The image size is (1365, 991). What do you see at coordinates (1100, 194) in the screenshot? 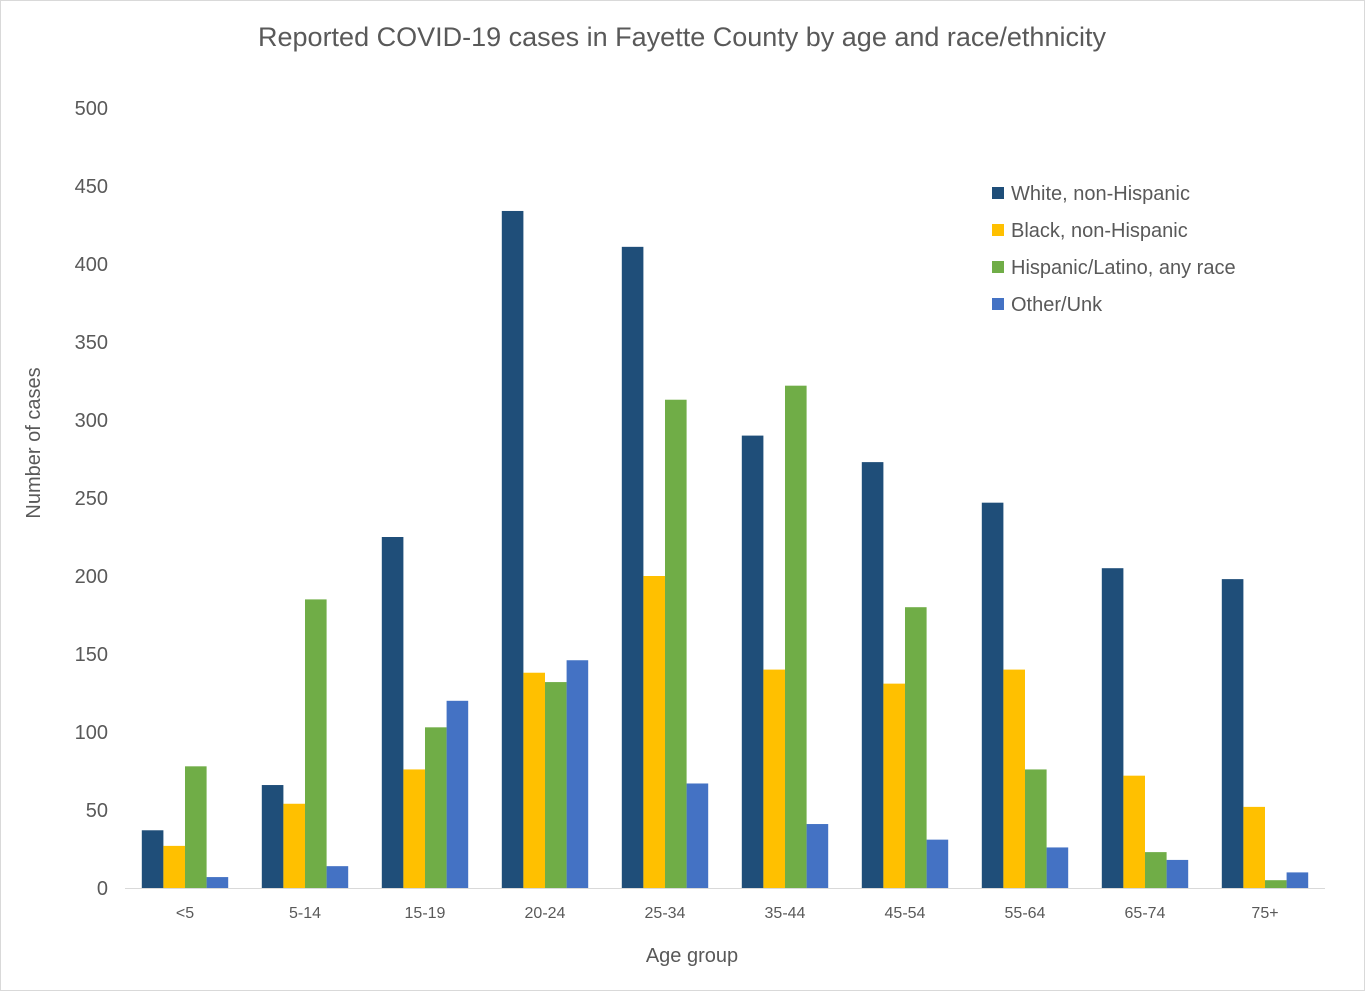
I see `legend-label: White, non-Hispanic` at bounding box center [1100, 194].